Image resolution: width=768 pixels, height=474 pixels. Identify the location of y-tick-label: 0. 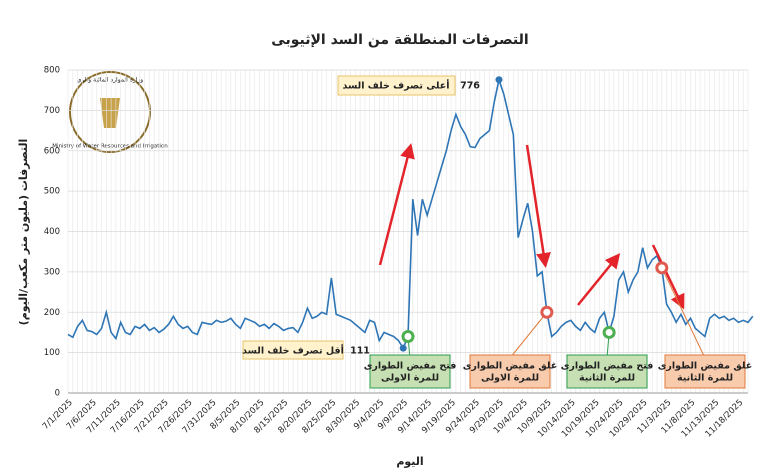
(57, 394).